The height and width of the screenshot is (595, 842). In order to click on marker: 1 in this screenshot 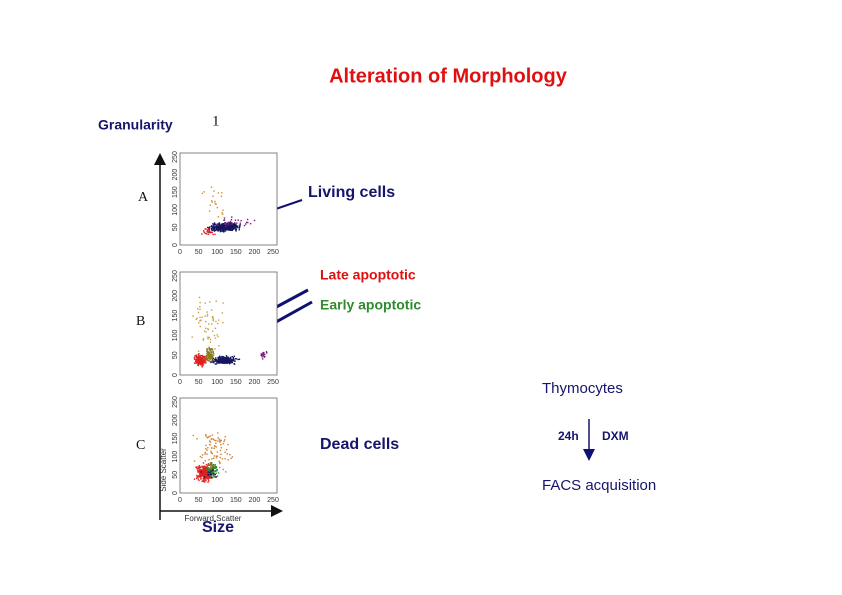, I will do `click(216, 121)`.